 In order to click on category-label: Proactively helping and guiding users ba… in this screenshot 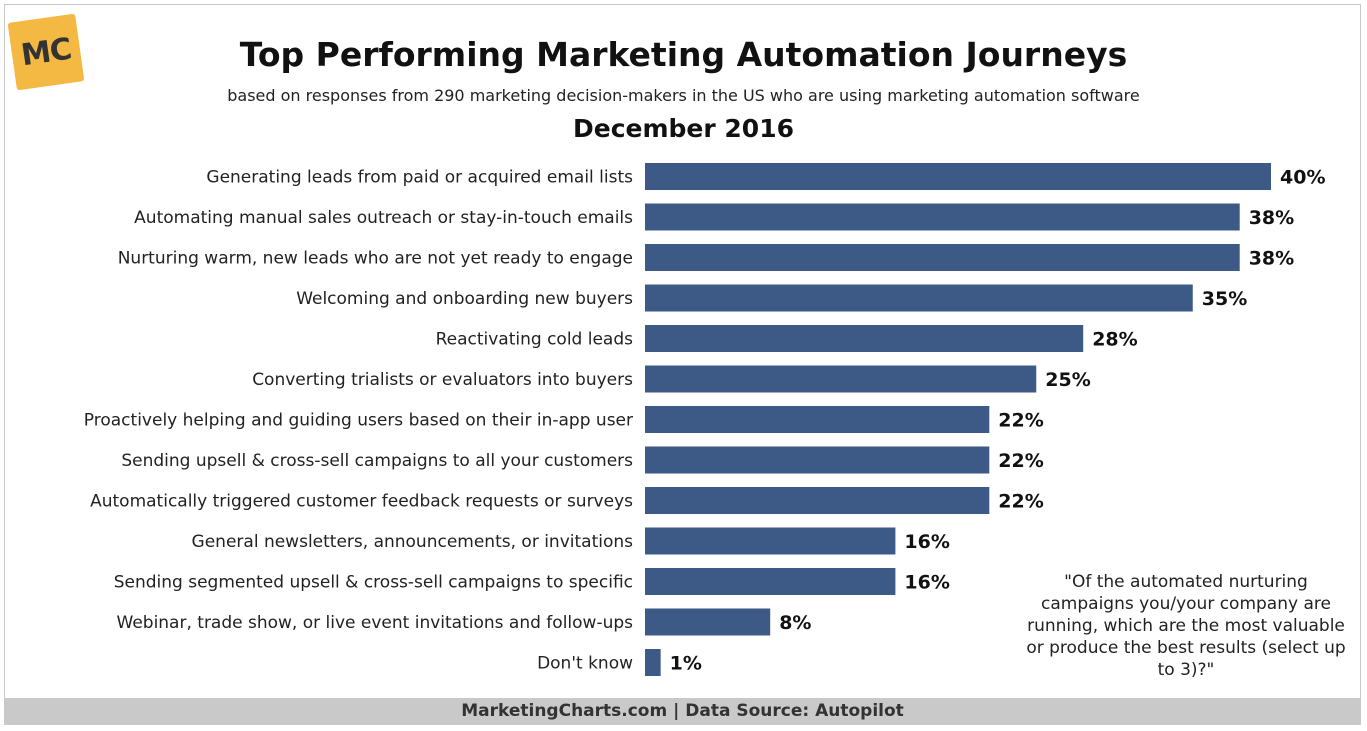, I will do `click(358, 421)`.